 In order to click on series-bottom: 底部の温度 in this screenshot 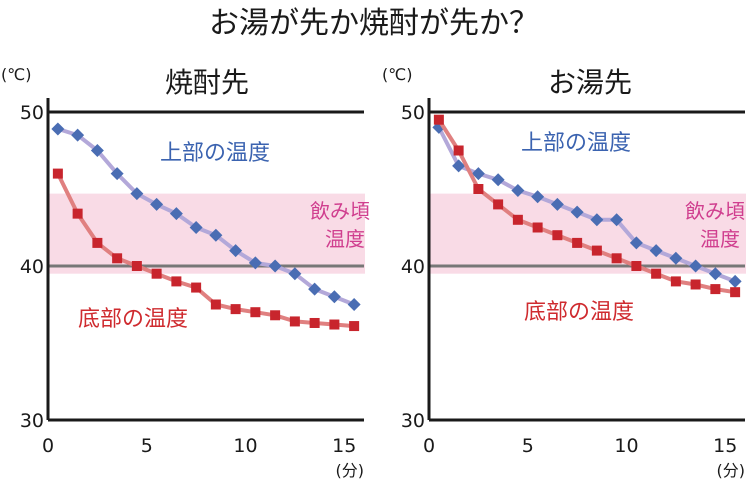, I will do `click(206, 250)`.